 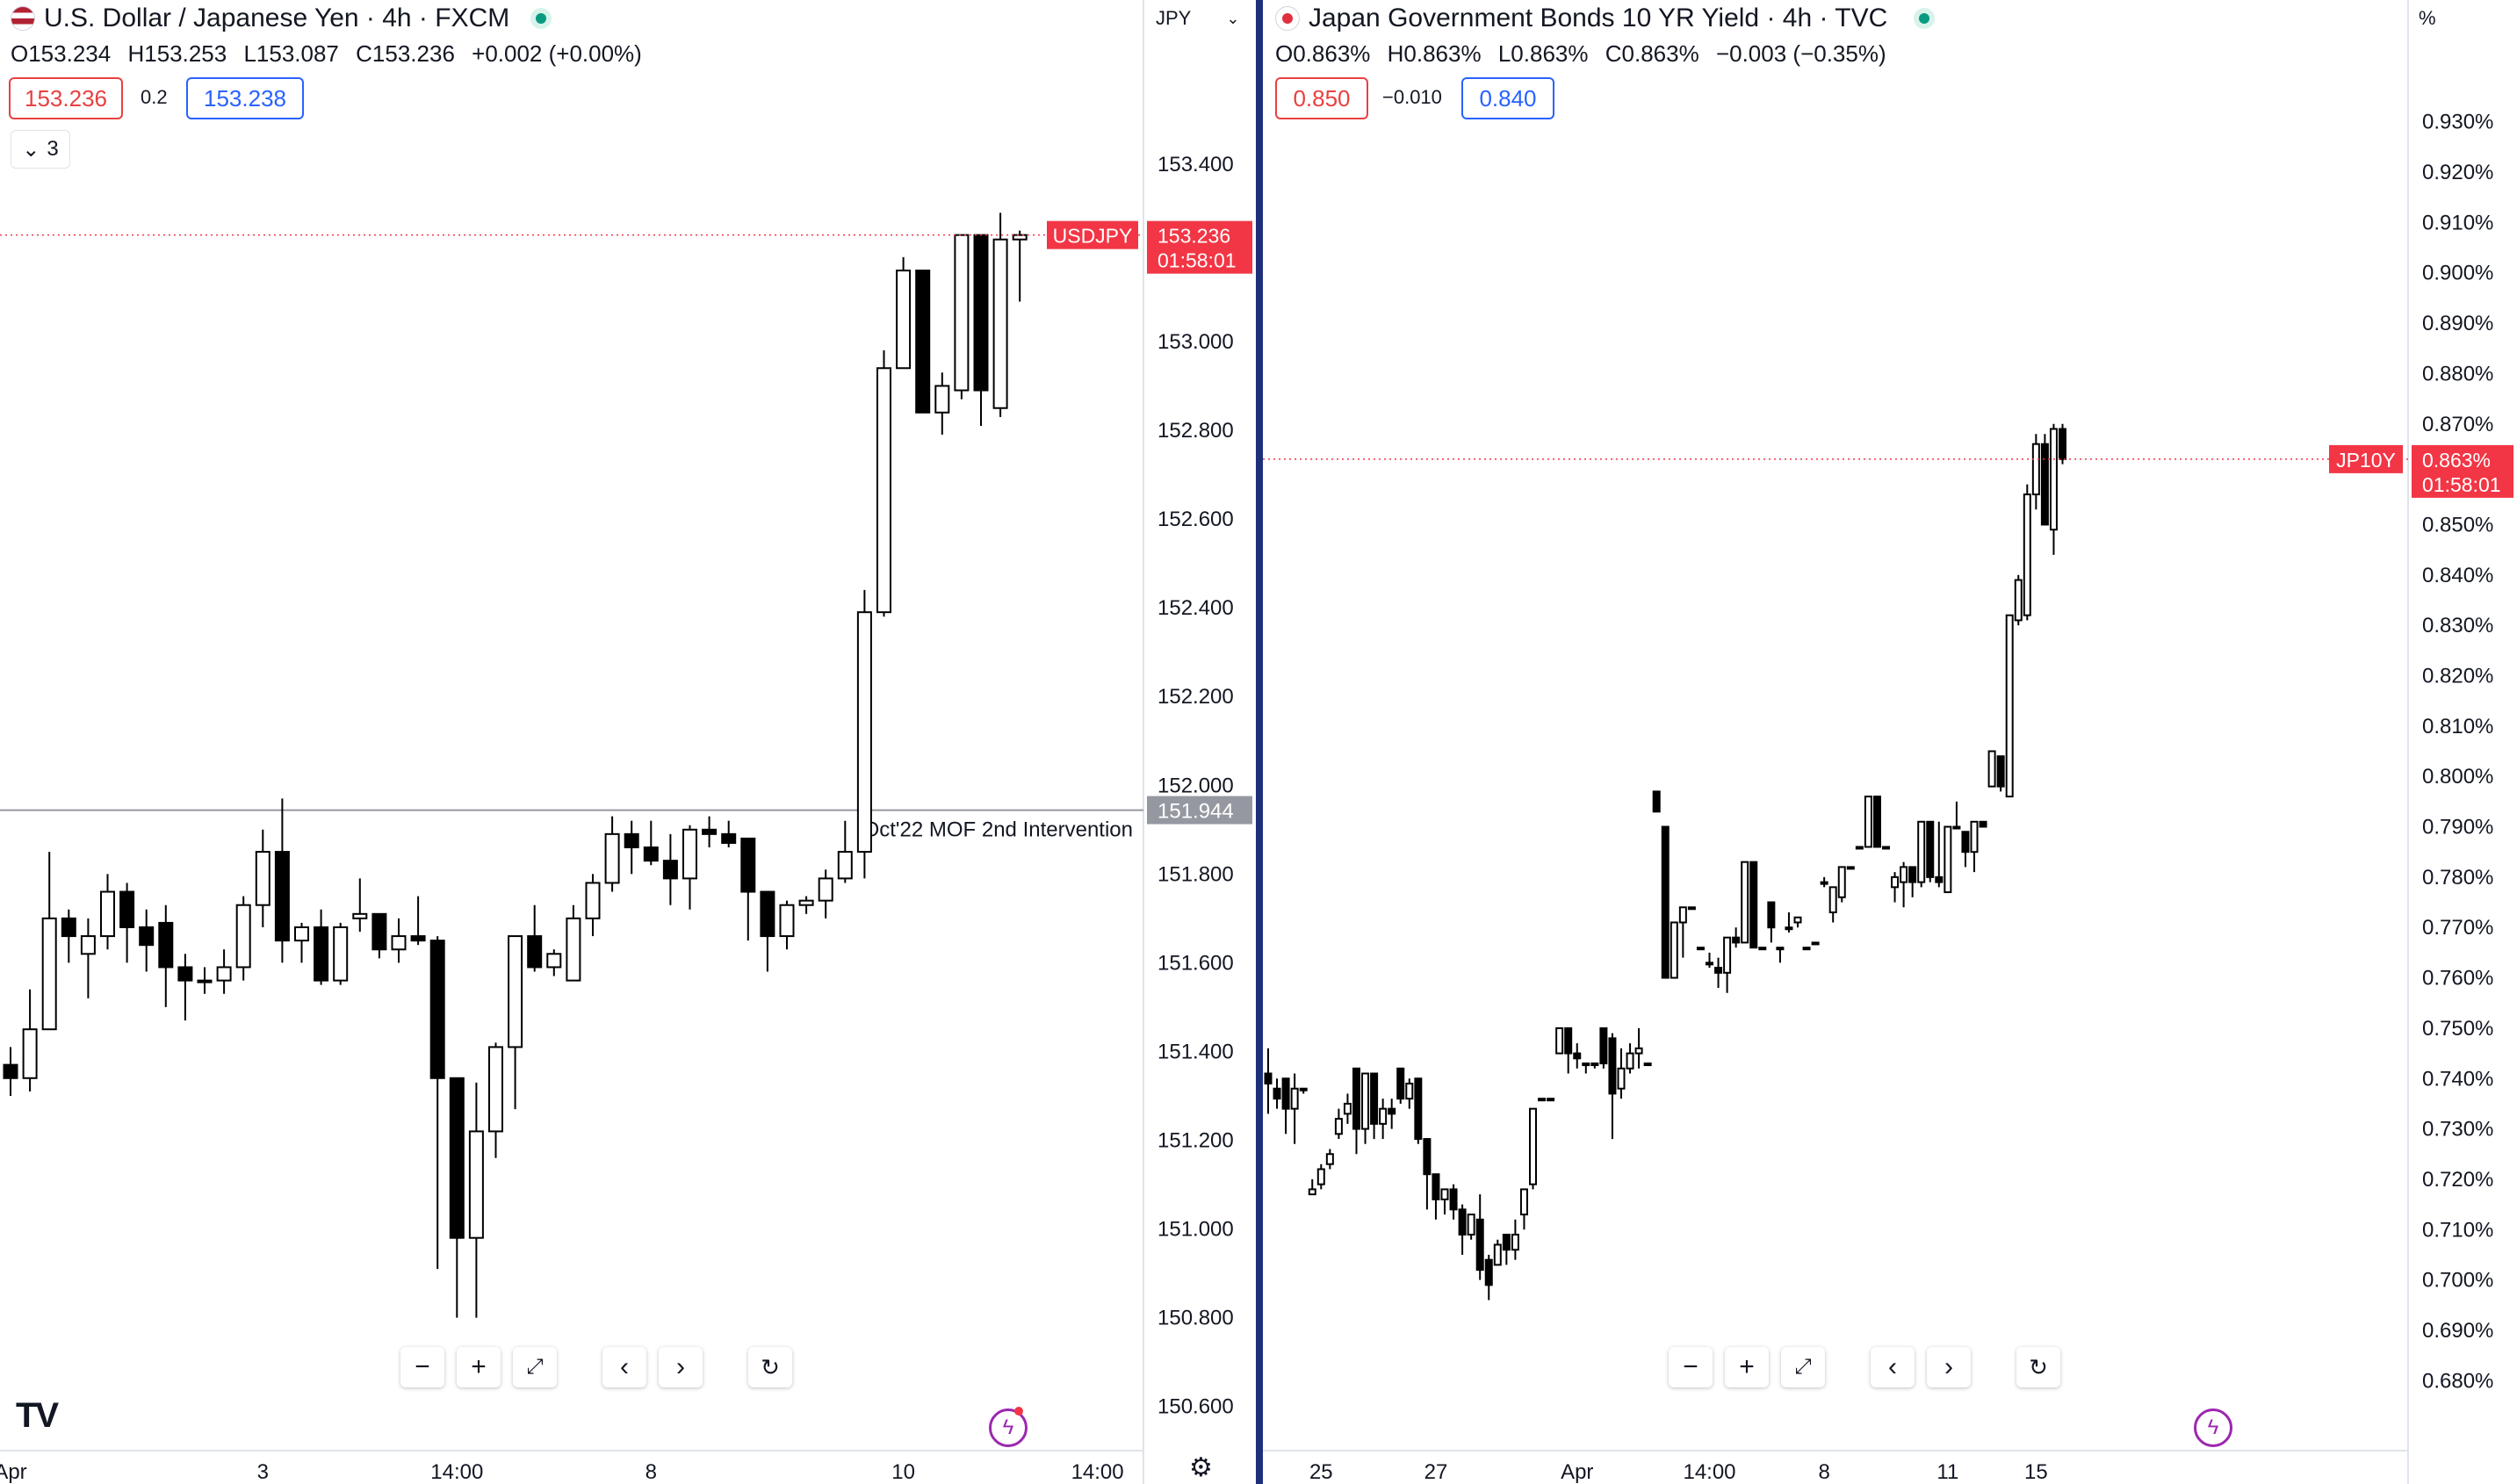 I want to click on buy-button: 0.840, so click(x=1507, y=98).